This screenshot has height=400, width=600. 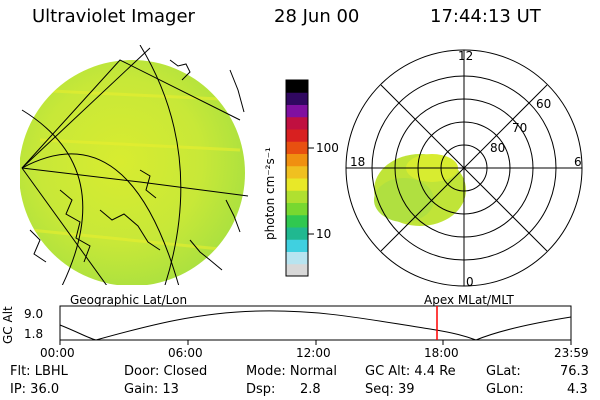 I want to click on observation-time: 17:44:13 UT, so click(x=485, y=16).